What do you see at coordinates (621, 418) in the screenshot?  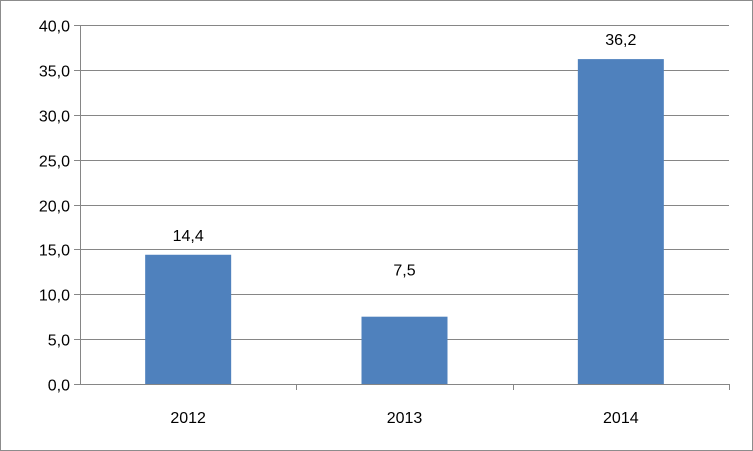 I see `x-tick-label-2014: 2014` at bounding box center [621, 418].